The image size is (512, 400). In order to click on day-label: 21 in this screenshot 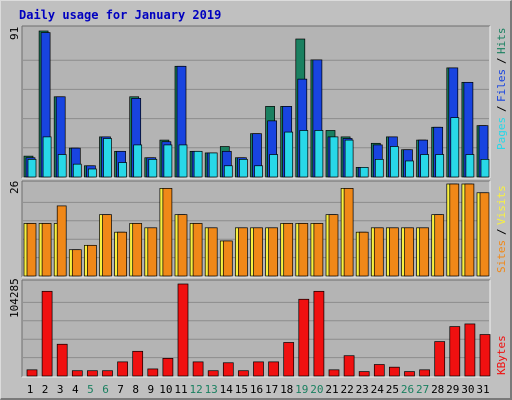, I will do `click(331, 389)`.